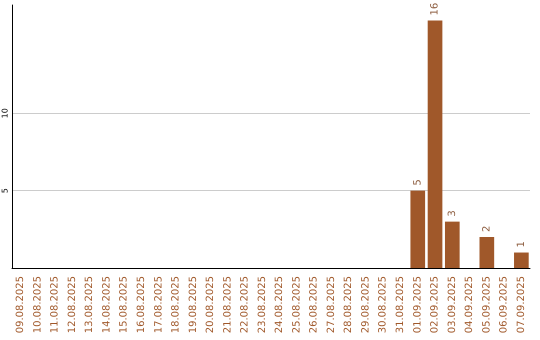 This screenshot has width=540, height=340. Describe the element at coordinates (435, 9) in the screenshot. I see `data-label: 16` at that location.